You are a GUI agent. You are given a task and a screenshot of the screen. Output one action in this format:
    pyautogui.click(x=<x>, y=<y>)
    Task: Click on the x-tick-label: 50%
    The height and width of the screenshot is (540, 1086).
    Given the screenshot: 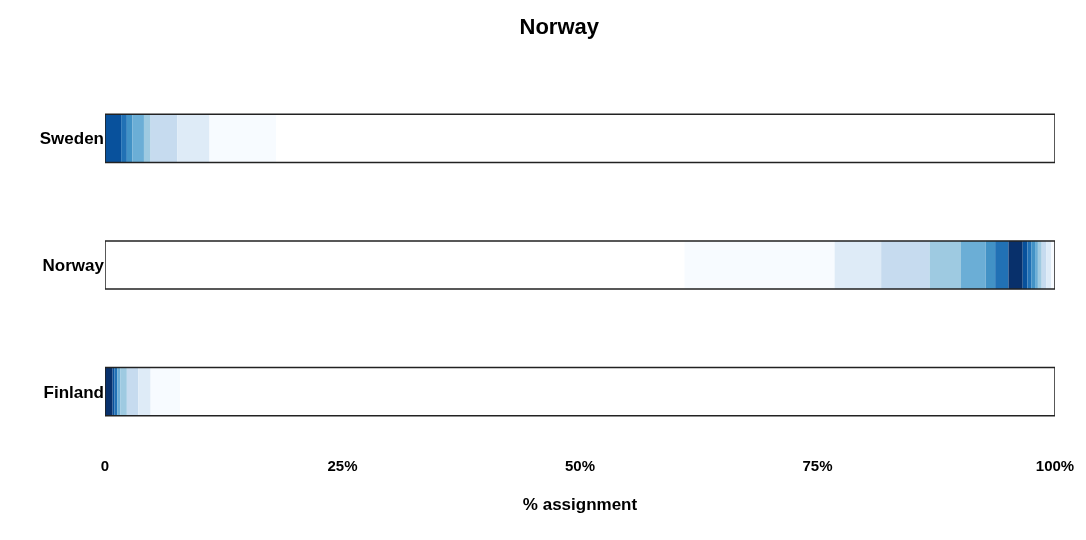 What is the action you would take?
    pyautogui.click(x=580, y=465)
    